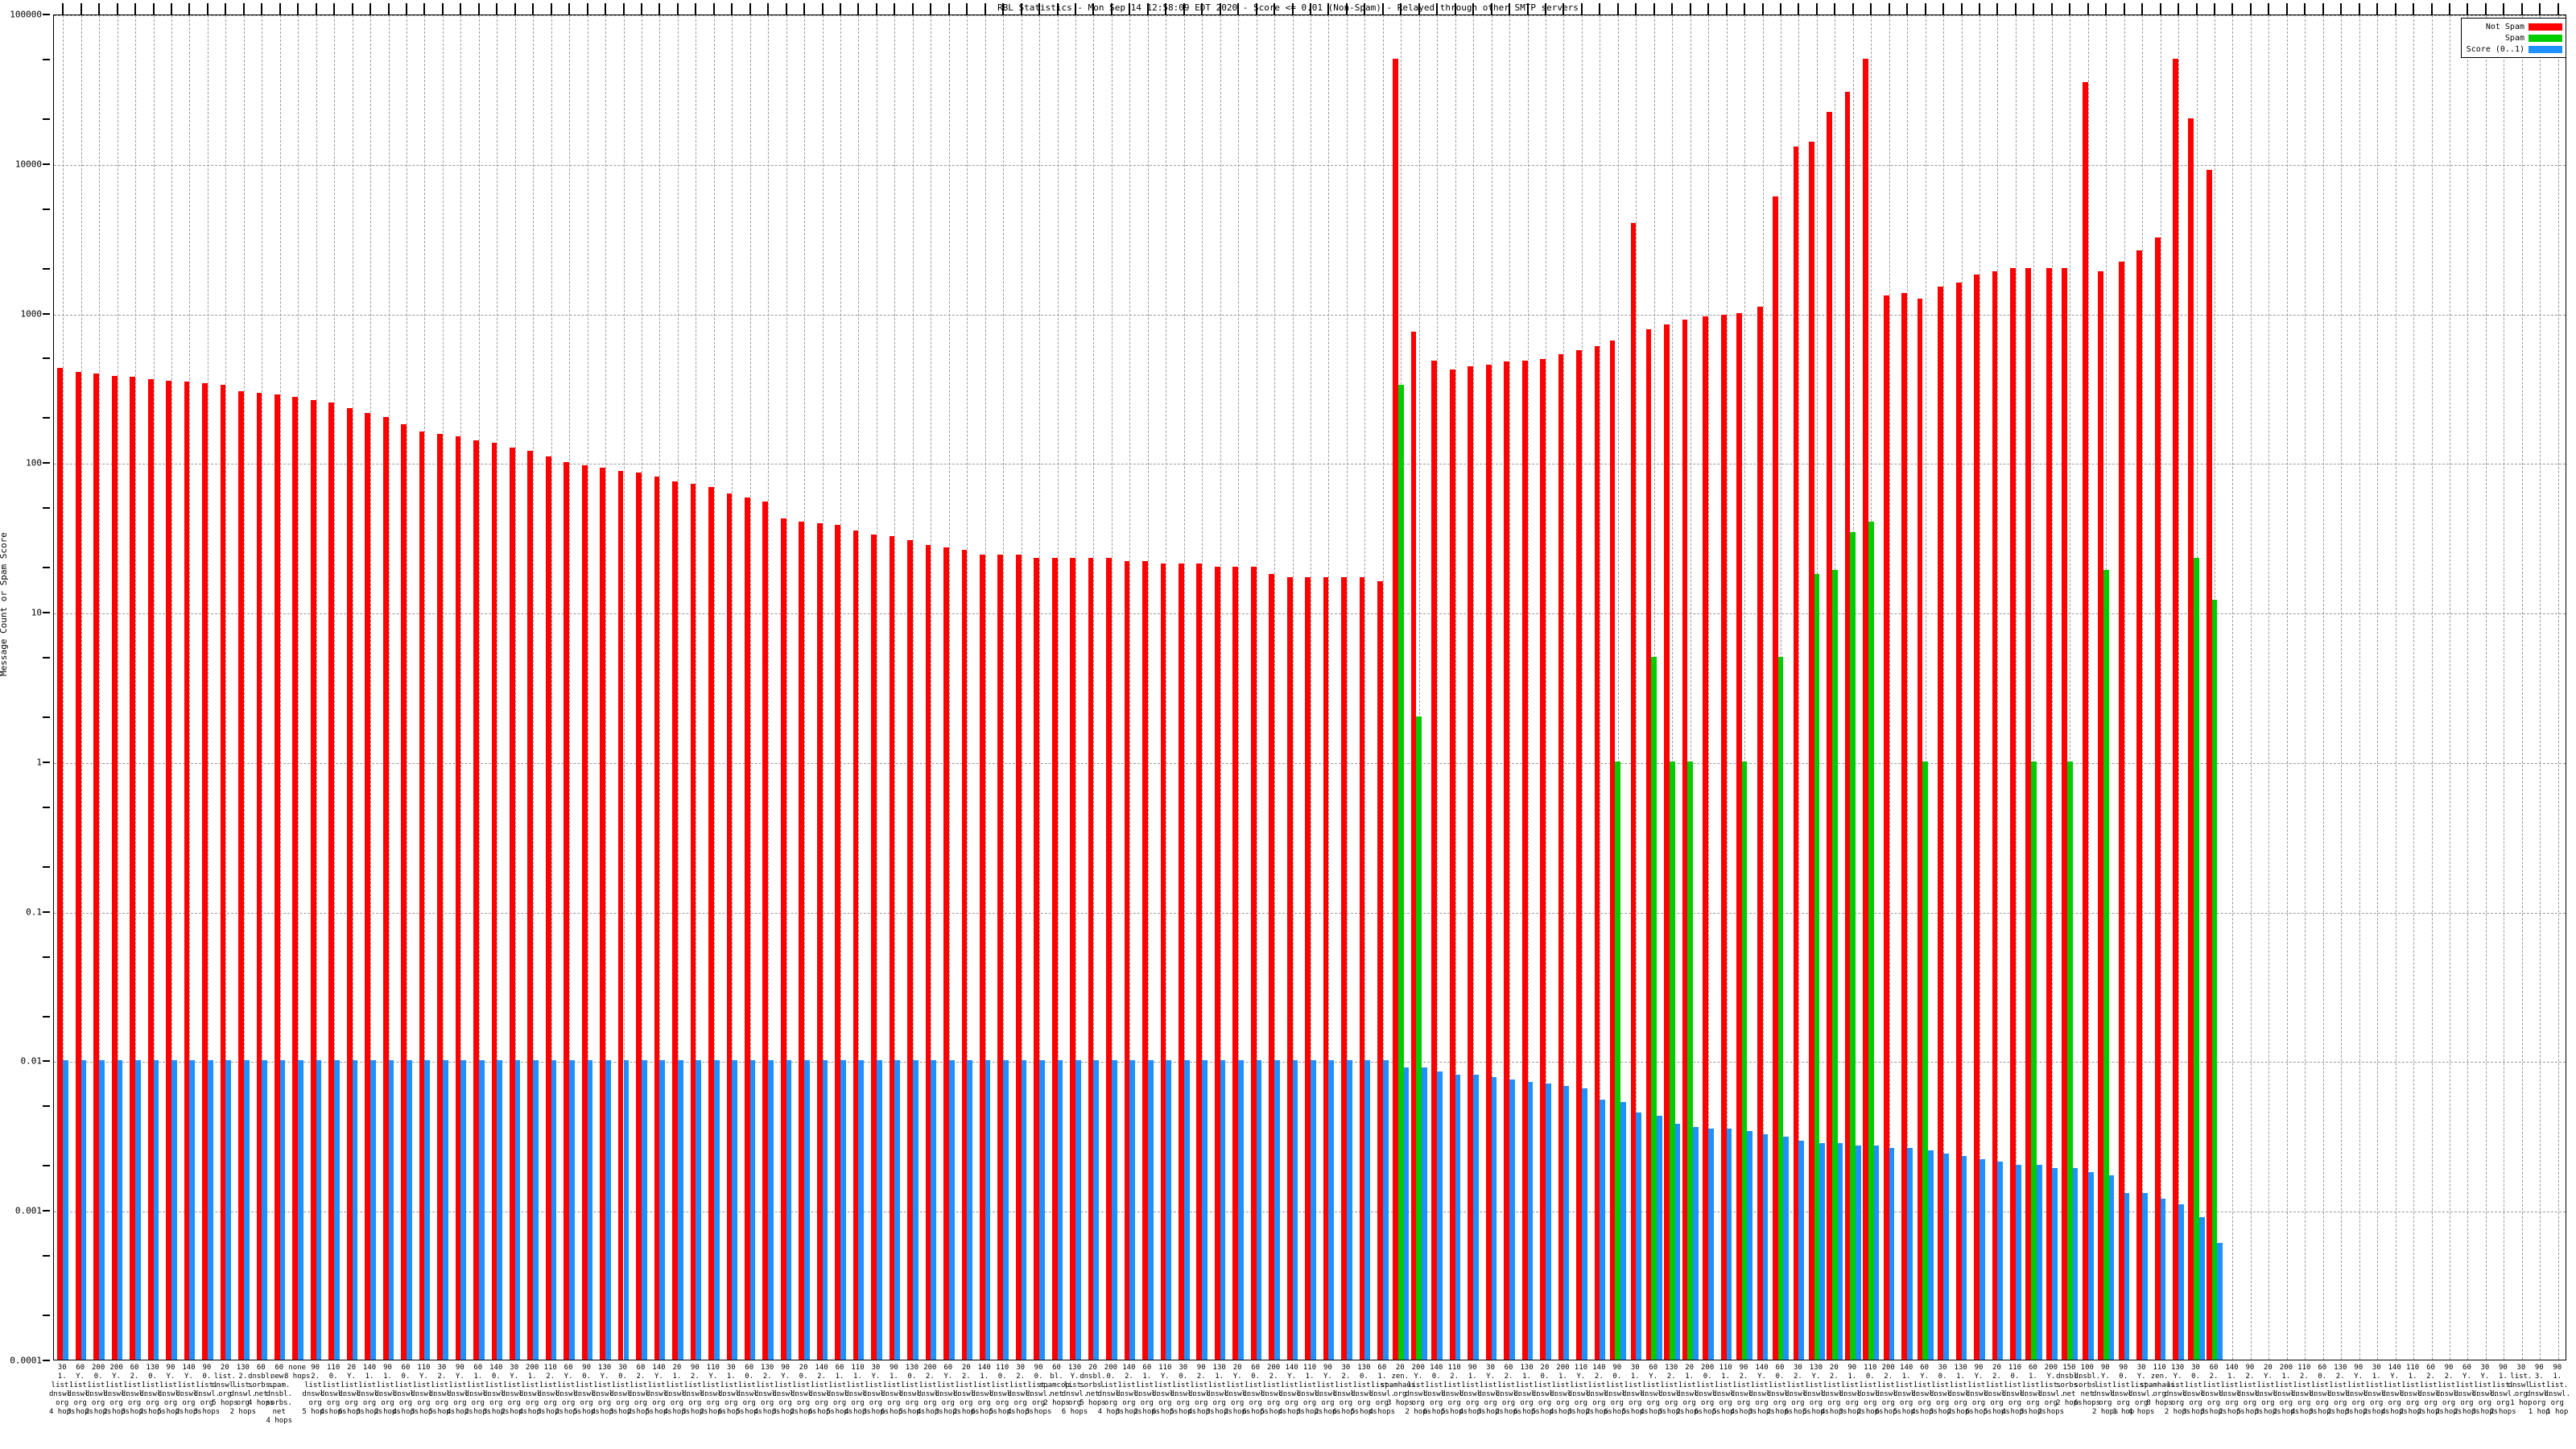  What do you see at coordinates (2069, 1377) in the screenshot?
I see `x-axis-label-line: dnsbl.` at bounding box center [2069, 1377].